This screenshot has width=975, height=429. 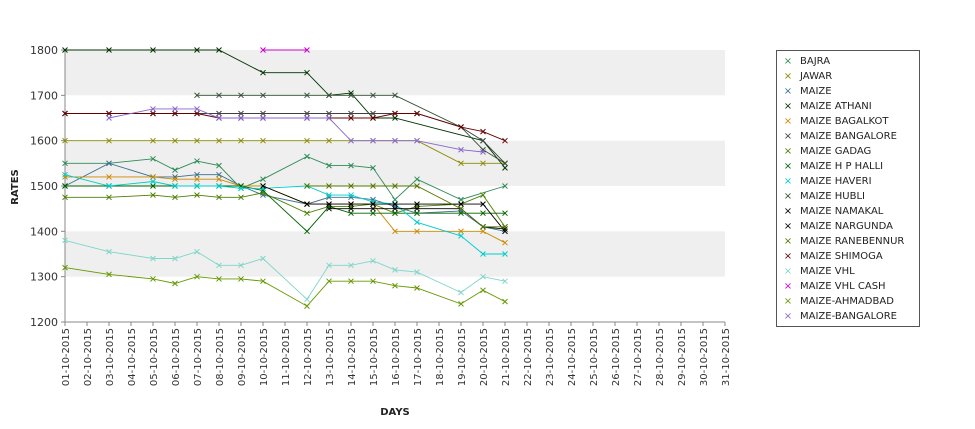 I want to click on series-maize-bangalore, so click(x=296, y=130).